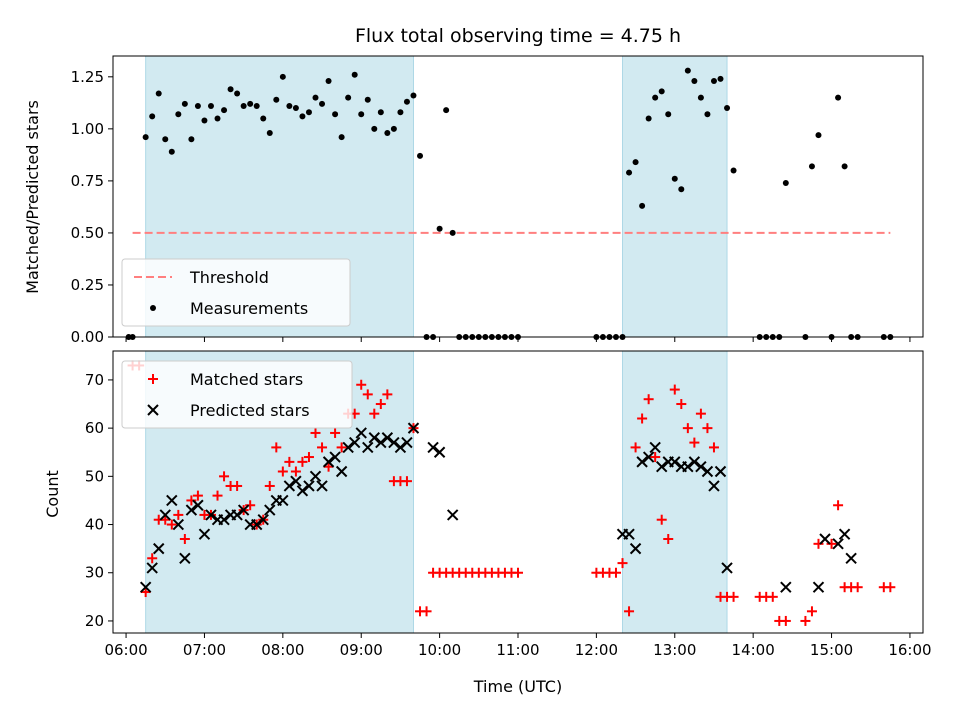 This screenshot has width=960, height=720. I want to click on legend-entry: Predicted stars, so click(228, 410).